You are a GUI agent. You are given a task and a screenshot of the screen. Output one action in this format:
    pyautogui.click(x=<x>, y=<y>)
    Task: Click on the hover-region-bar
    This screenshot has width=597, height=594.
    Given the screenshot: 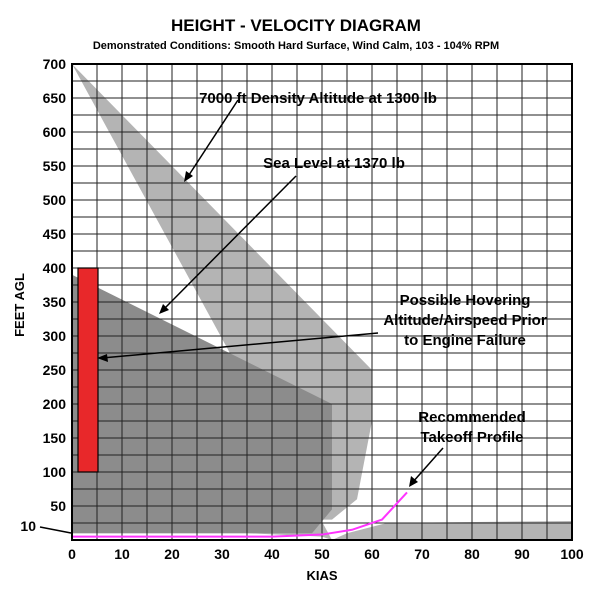 What is the action you would take?
    pyautogui.click(x=88, y=370)
    